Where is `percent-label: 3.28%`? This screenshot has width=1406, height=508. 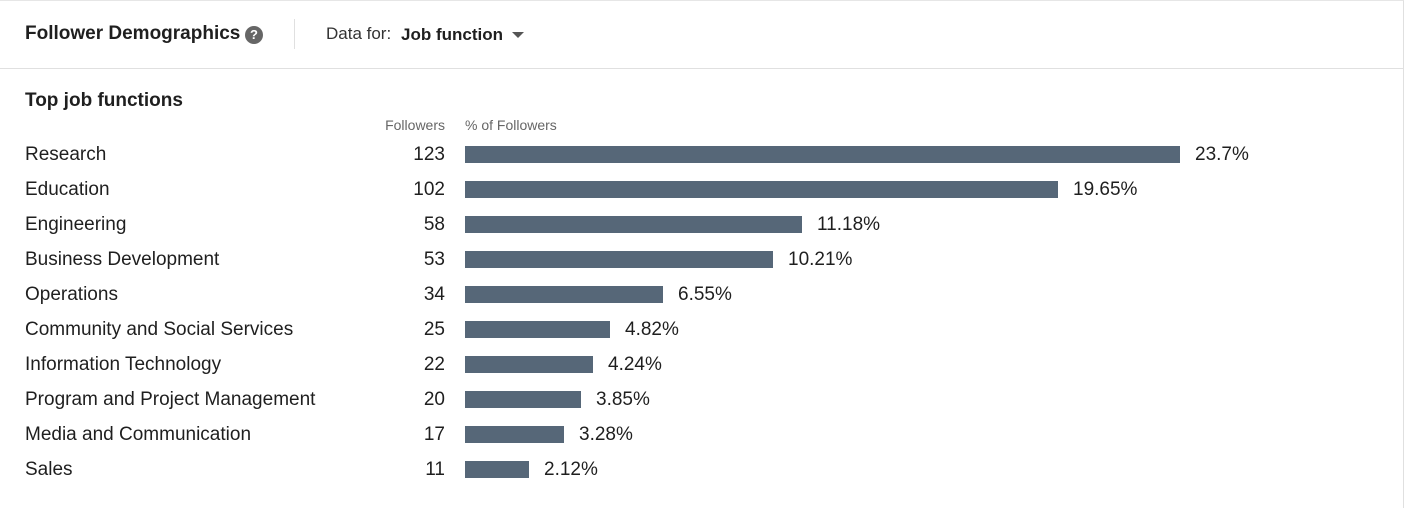
percent-label: 3.28% is located at coordinates (606, 434).